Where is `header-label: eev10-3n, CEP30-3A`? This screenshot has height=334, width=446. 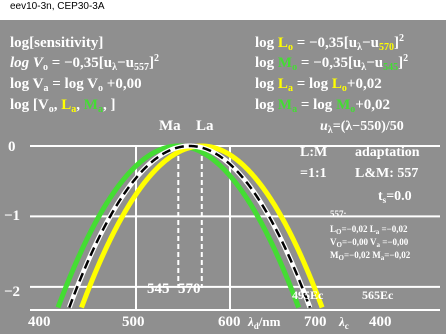
header-label: eev10-3n, CEP30-3A is located at coordinates (57, 6).